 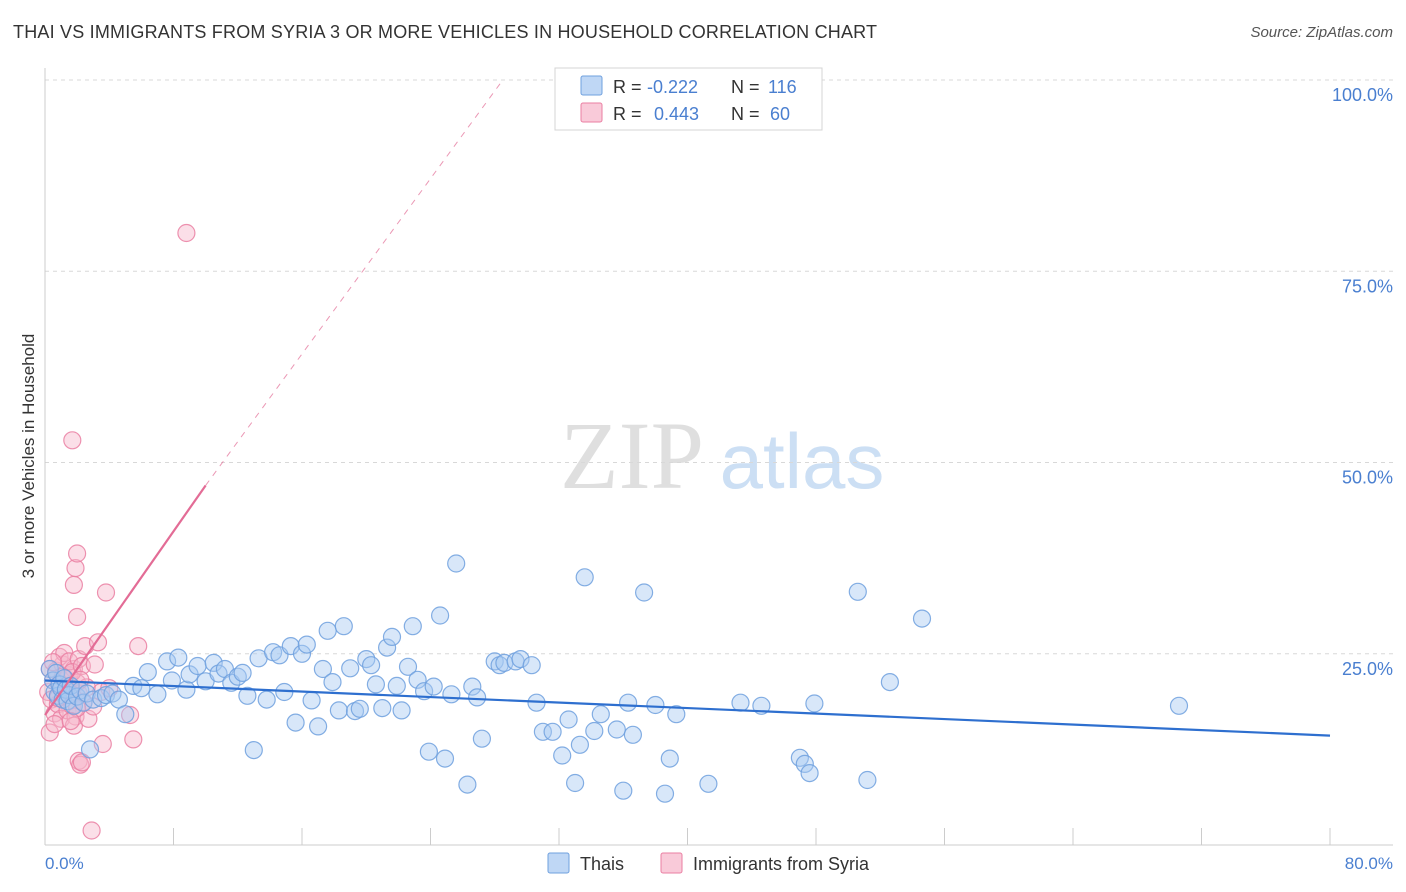 What do you see at coordinates (558, 863) in the screenshot?
I see `legend-thai-swatch` at bounding box center [558, 863].